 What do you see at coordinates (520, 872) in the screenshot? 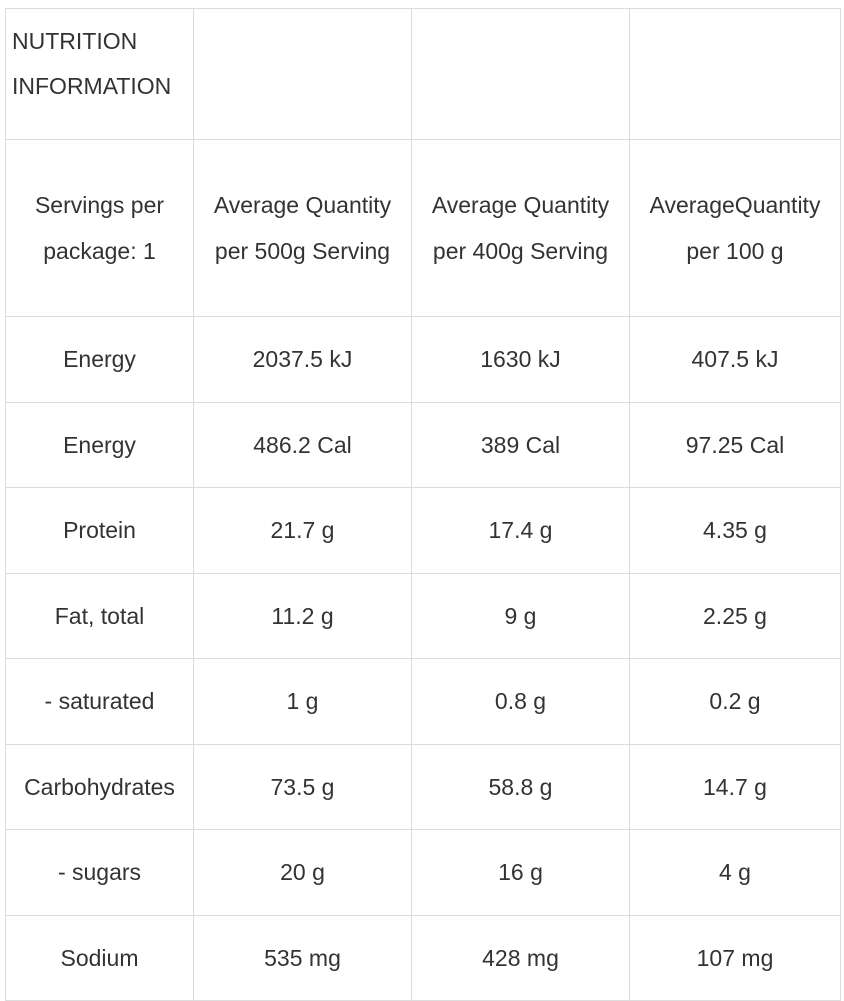
I see `nutrient-value: 16 g` at bounding box center [520, 872].